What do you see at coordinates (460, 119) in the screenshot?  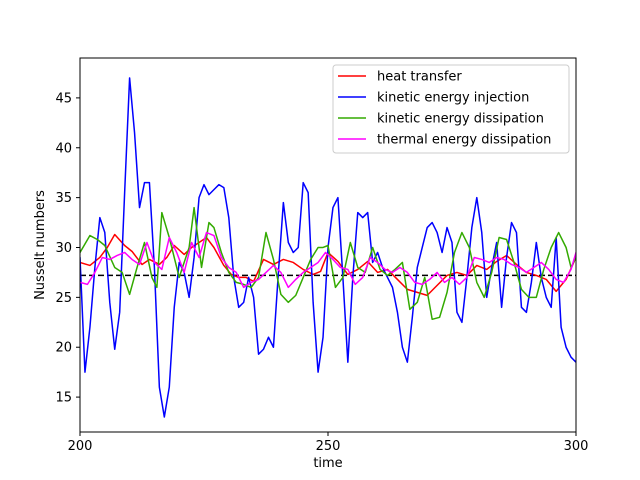 I see `legend-label-kinetic-energy-dissipation: kinetic energy dissipation` at bounding box center [460, 119].